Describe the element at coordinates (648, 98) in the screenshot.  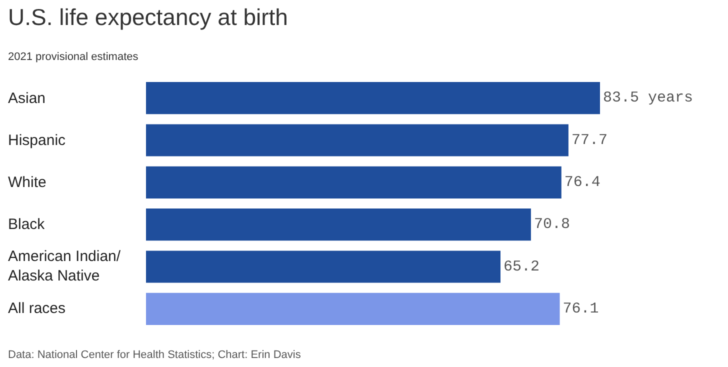
I see `data-label: 83.5 years` at that location.